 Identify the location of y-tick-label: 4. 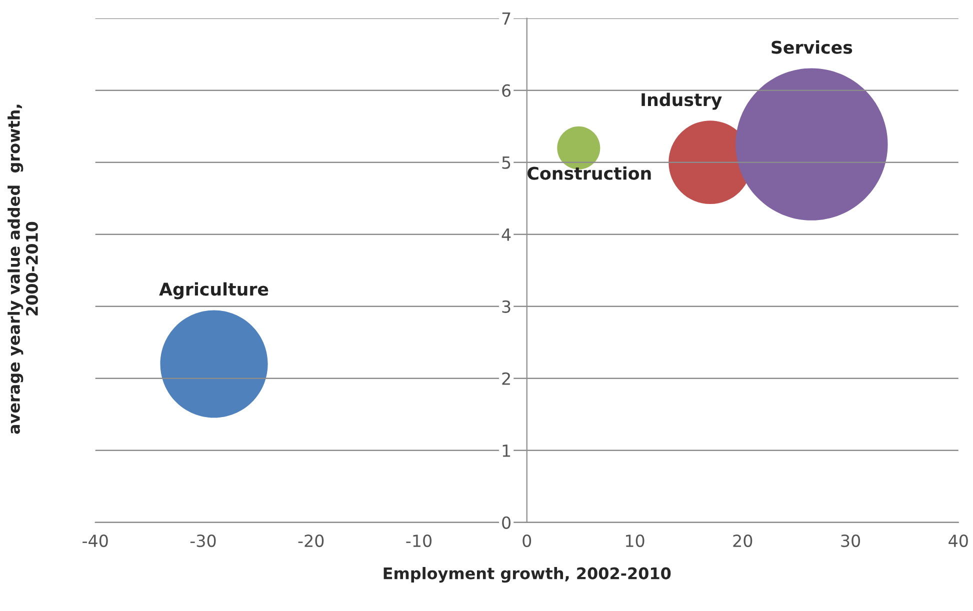
(506, 234).